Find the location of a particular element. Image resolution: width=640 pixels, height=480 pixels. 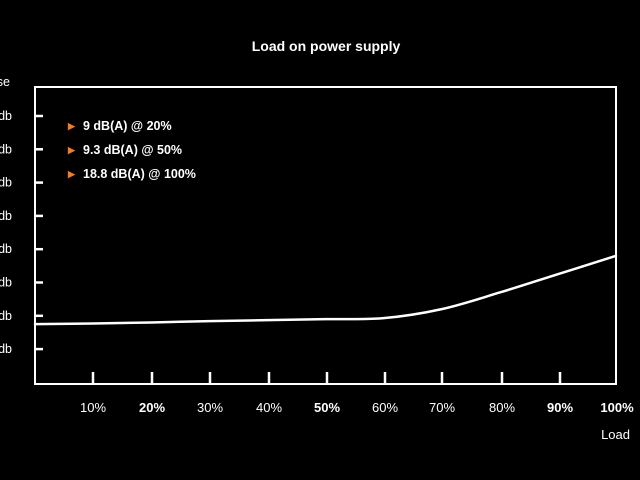

x-tick-label: 50% is located at coordinates (327, 407).